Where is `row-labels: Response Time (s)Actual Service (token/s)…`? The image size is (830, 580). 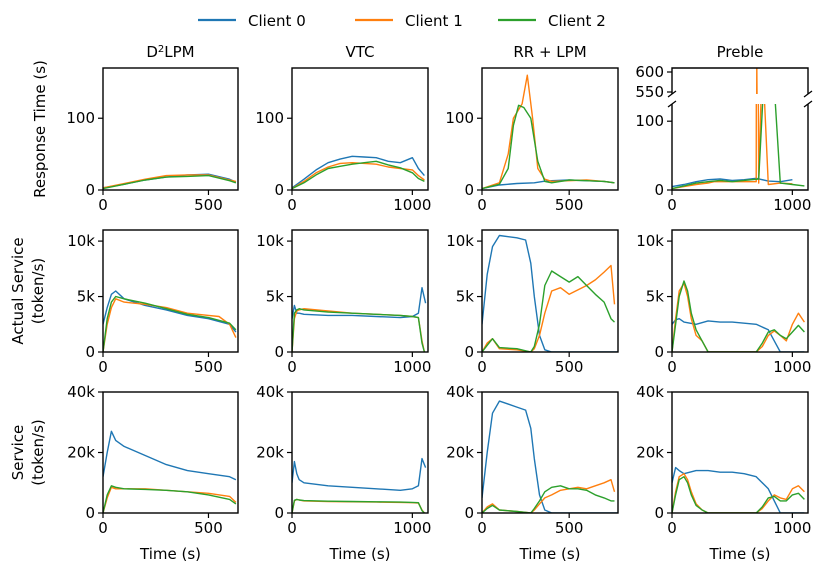 row-labels: Response Time (s)Actual Service (token/s)… is located at coordinates (29, 273).